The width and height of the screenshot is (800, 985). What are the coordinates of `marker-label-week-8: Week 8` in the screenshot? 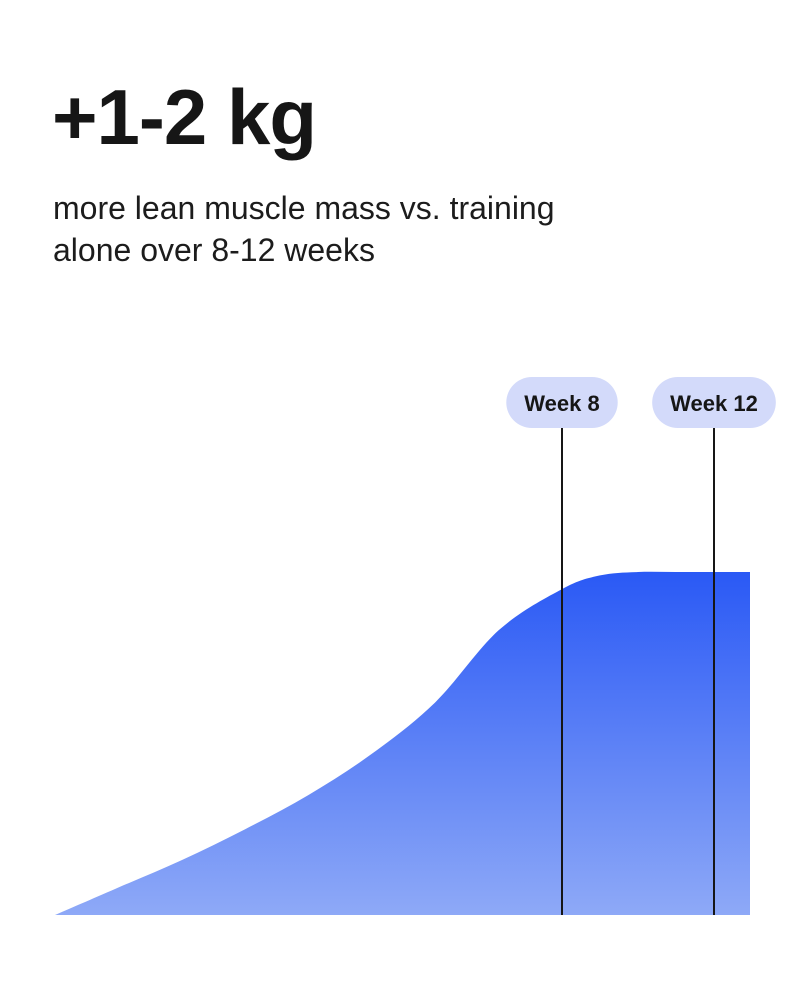 It's located at (561, 403).